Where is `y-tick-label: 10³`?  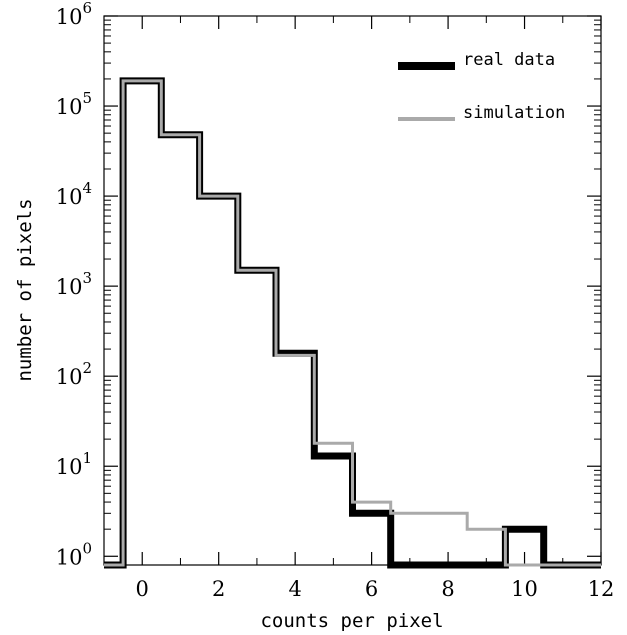 y-tick-label: 10³ is located at coordinates (74, 284).